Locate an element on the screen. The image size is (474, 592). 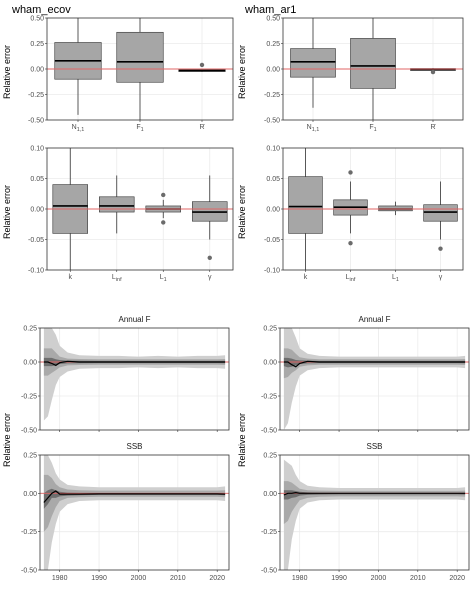
ar1_f-strip-label: Annual F is located at coordinates (374, 319).